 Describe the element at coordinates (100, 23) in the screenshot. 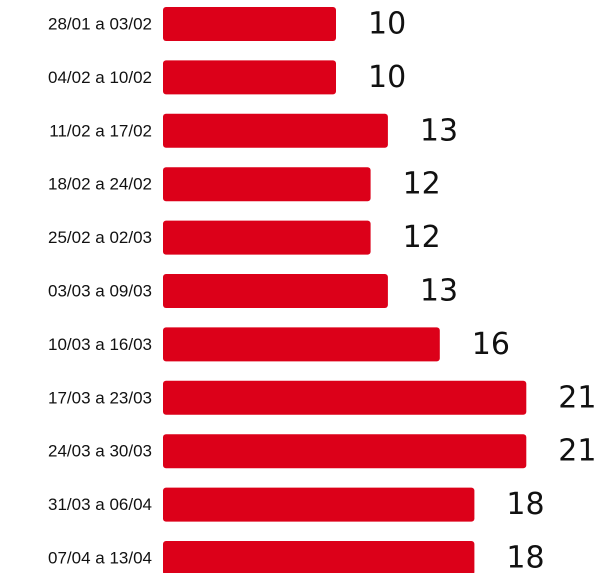

I see `category-label: 28/01 a 03/02` at that location.